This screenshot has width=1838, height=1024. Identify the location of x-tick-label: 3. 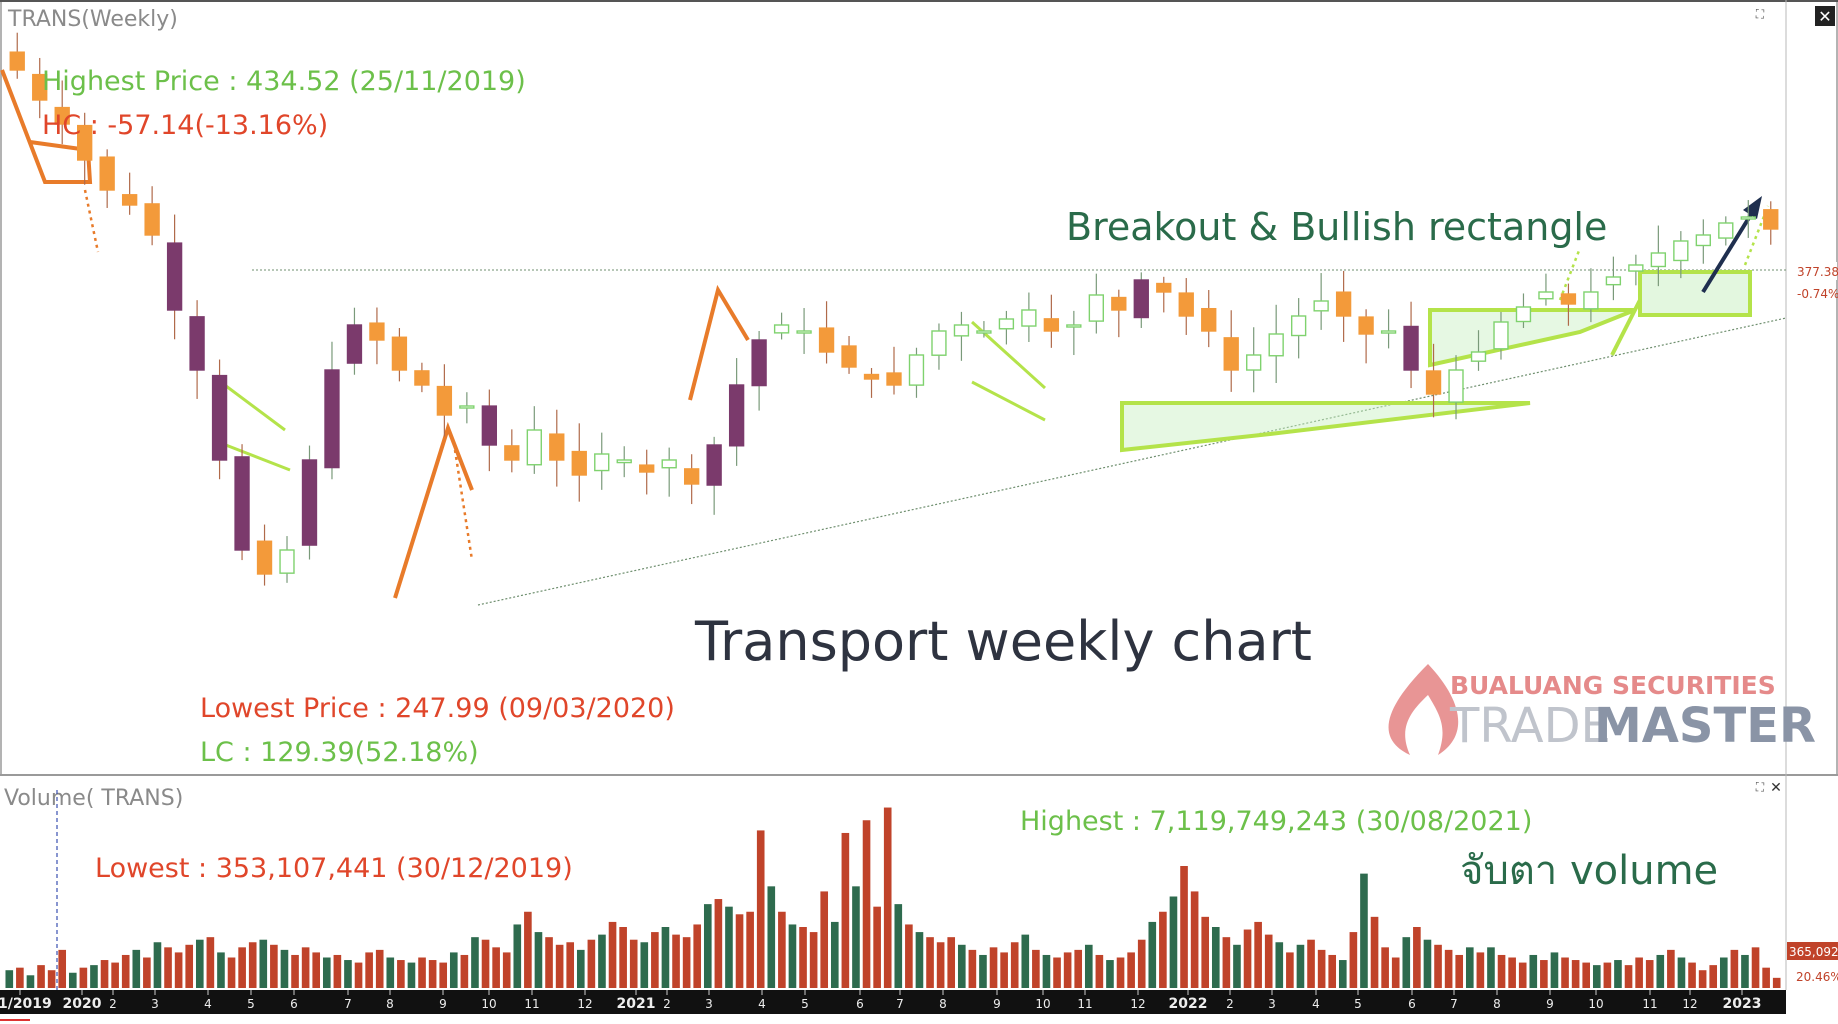
(1272, 1004).